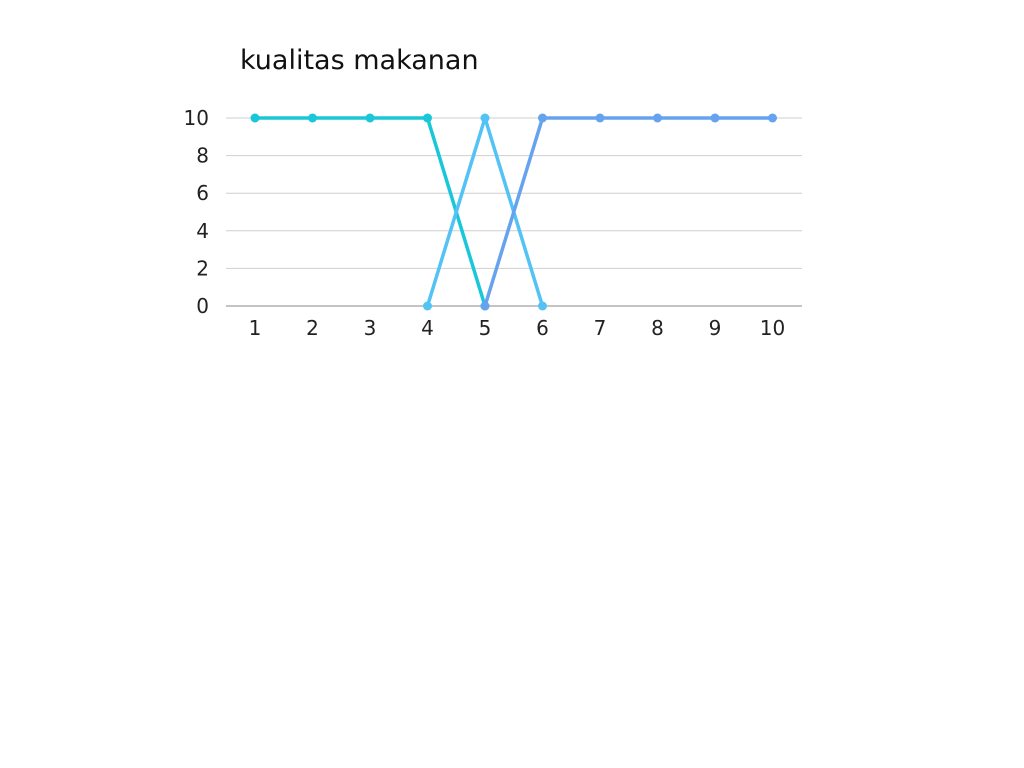 This screenshot has width=1024, height=768. Describe the element at coordinates (202, 306) in the screenshot. I see `y-tick-label: 0` at that location.